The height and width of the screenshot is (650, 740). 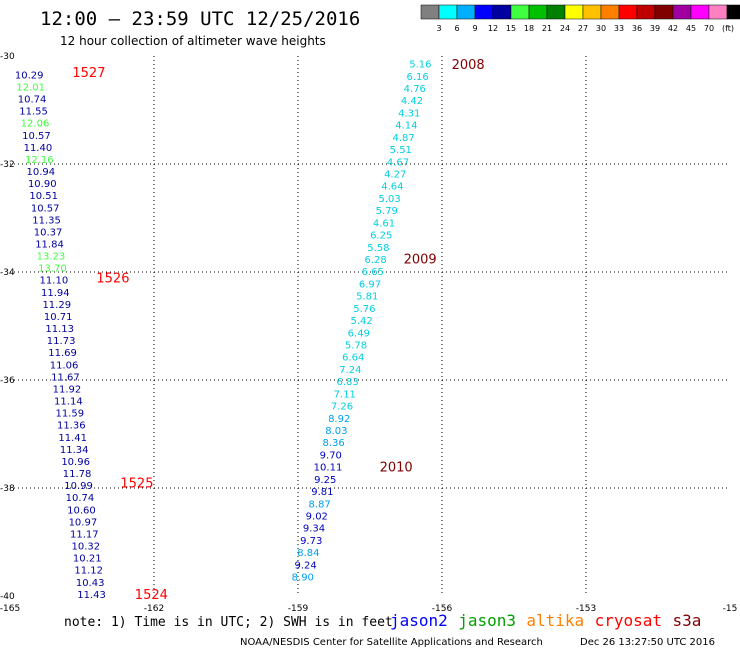 I want to click on x-tick-label: -159, so click(x=298, y=609).